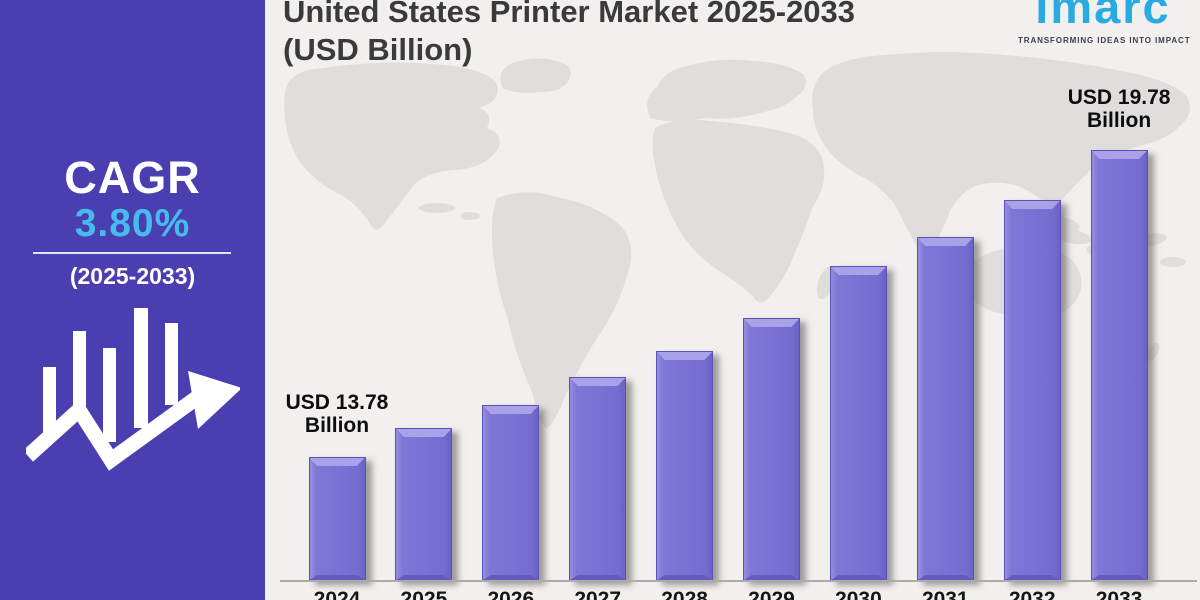 This screenshot has height=600, width=1200. I want to click on growth-bar-chart-arrow-icon, so click(133, 389).